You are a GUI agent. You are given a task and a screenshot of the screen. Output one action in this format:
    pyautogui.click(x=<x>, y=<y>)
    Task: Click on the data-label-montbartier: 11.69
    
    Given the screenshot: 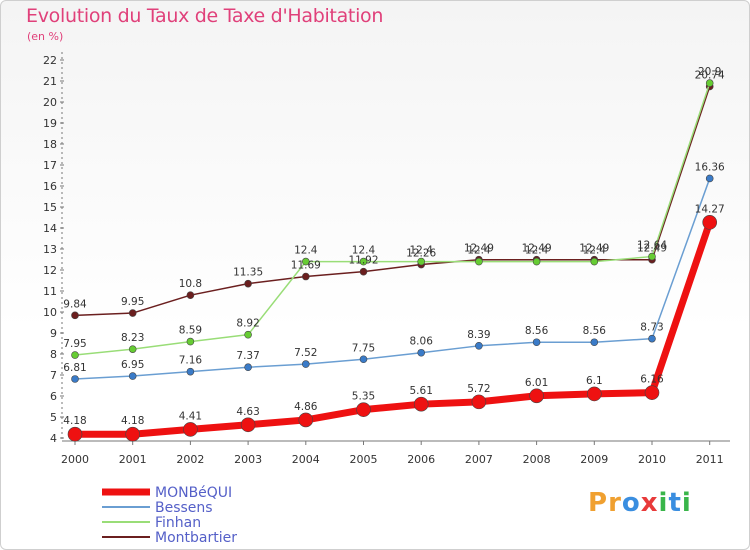 What is the action you would take?
    pyautogui.click(x=306, y=266)
    